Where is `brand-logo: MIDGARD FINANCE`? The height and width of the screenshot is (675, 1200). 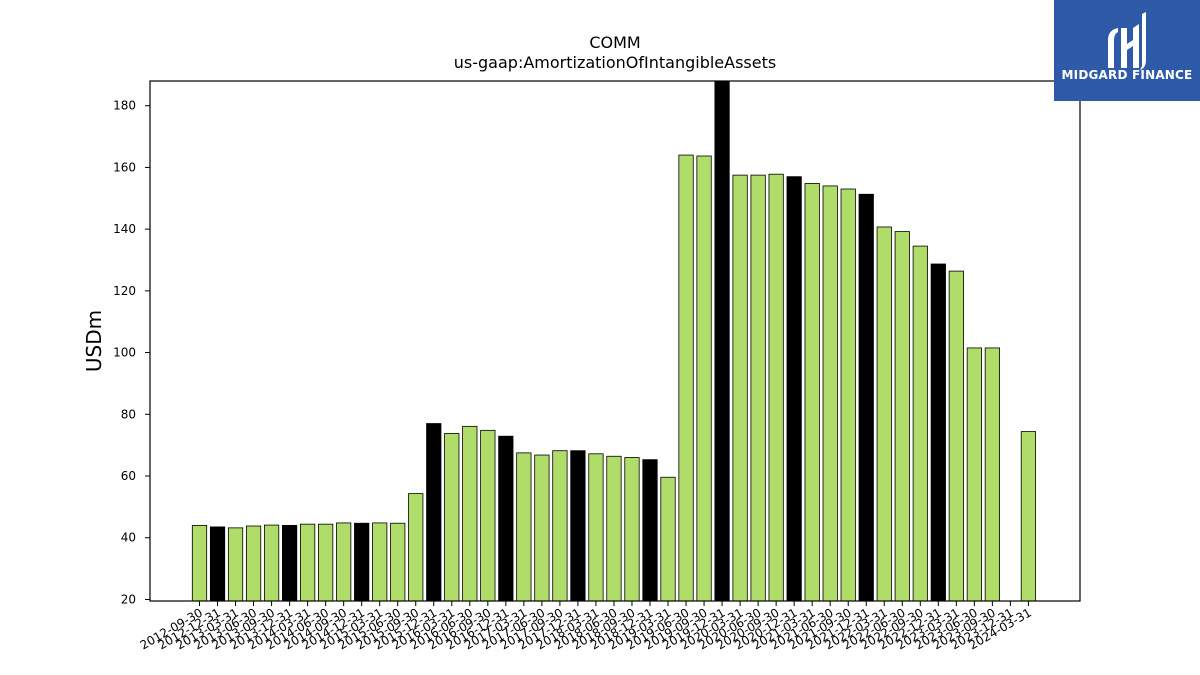
brand-logo: MIDGARD FINANCE is located at coordinates (1127, 50).